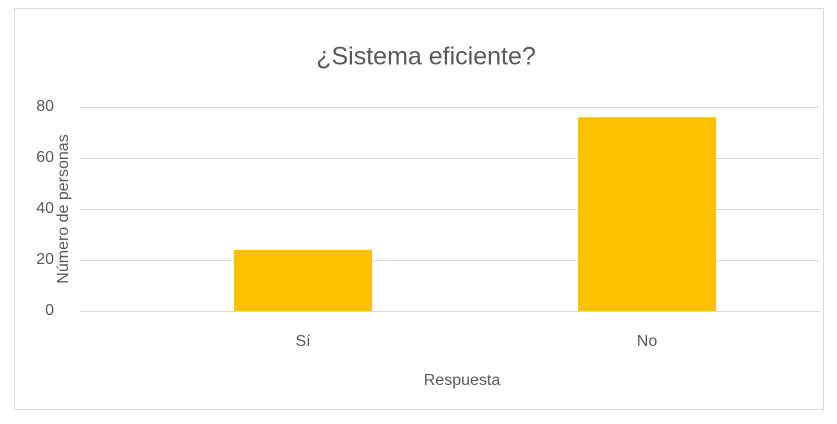  Describe the element at coordinates (303, 341) in the screenshot. I see `x-tick-label: Sí` at that location.